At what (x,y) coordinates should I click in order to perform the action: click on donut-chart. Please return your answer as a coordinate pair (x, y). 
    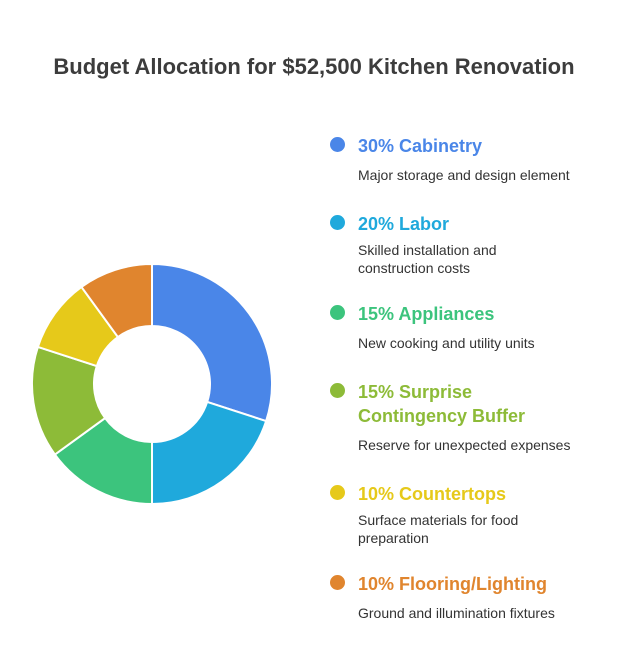
    Looking at the image, I should click on (152, 384).